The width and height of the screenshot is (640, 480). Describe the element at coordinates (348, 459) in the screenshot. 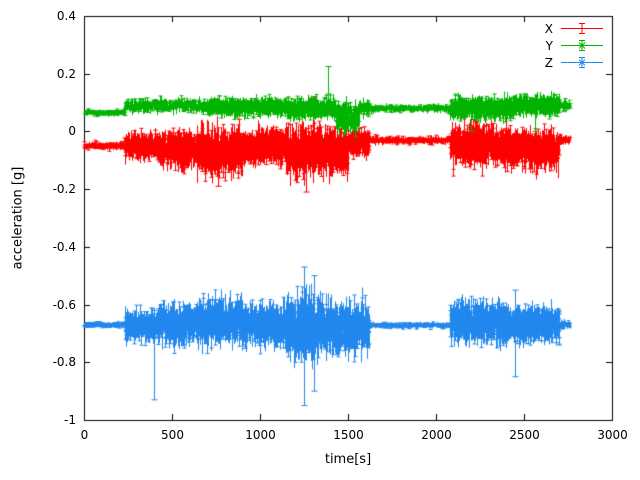

I see `x-axis-label: time[s]` at that location.